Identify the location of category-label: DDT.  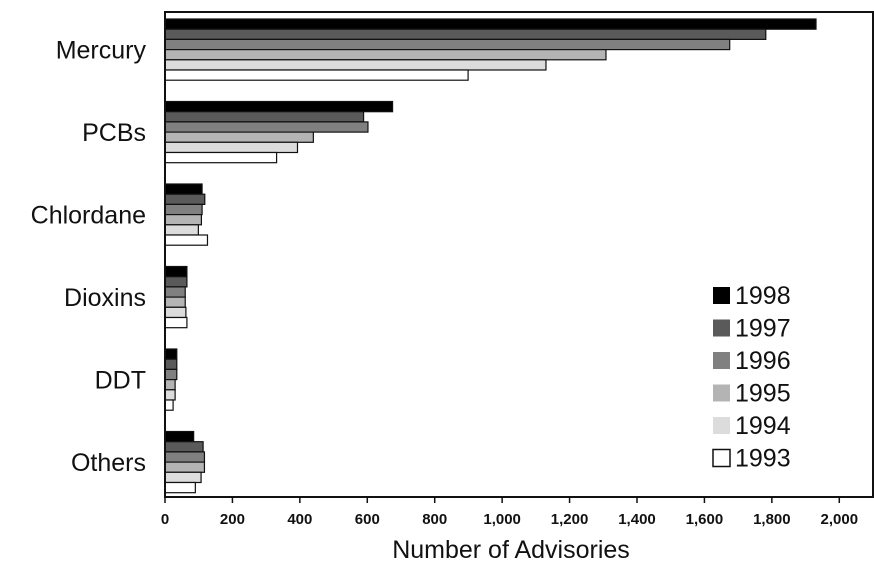
(120, 381).